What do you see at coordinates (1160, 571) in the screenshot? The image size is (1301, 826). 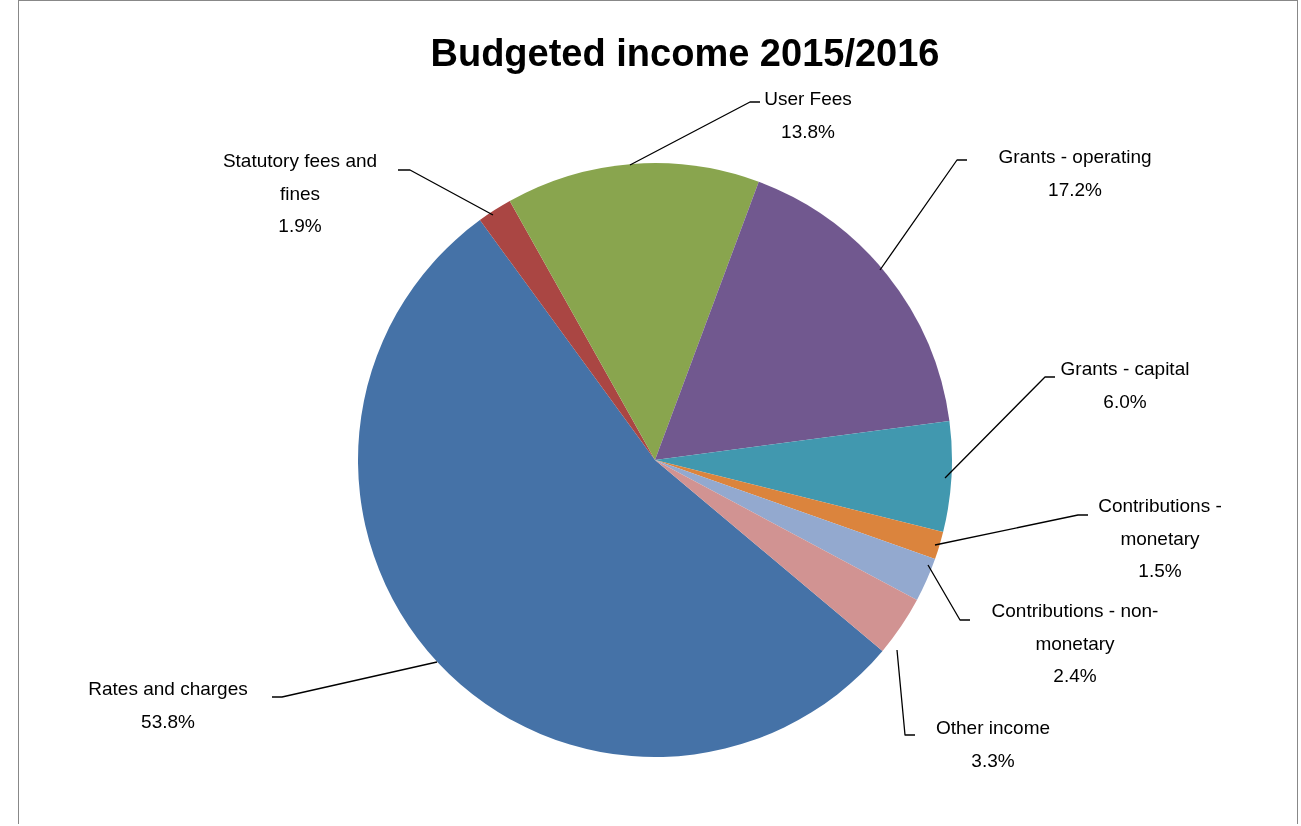 I see `data-label: 1.5%` at bounding box center [1160, 571].